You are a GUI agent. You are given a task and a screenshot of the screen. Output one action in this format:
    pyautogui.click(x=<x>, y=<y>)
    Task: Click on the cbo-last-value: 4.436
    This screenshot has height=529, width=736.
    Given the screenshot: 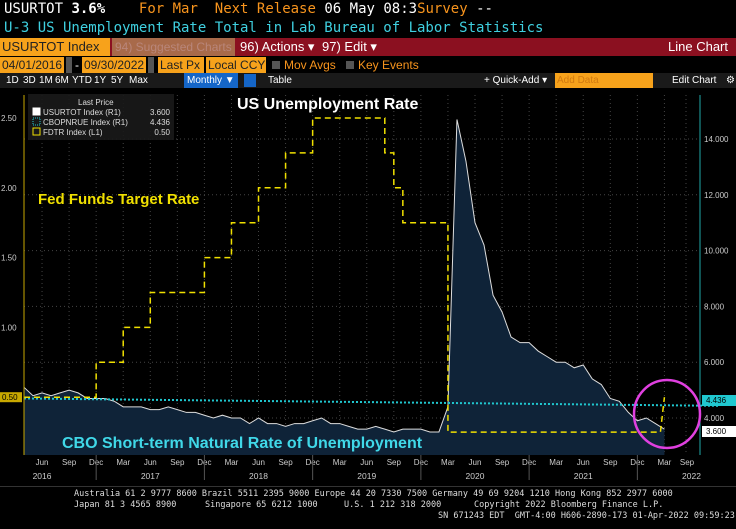 What is the action you would take?
    pyautogui.click(x=716, y=400)
    